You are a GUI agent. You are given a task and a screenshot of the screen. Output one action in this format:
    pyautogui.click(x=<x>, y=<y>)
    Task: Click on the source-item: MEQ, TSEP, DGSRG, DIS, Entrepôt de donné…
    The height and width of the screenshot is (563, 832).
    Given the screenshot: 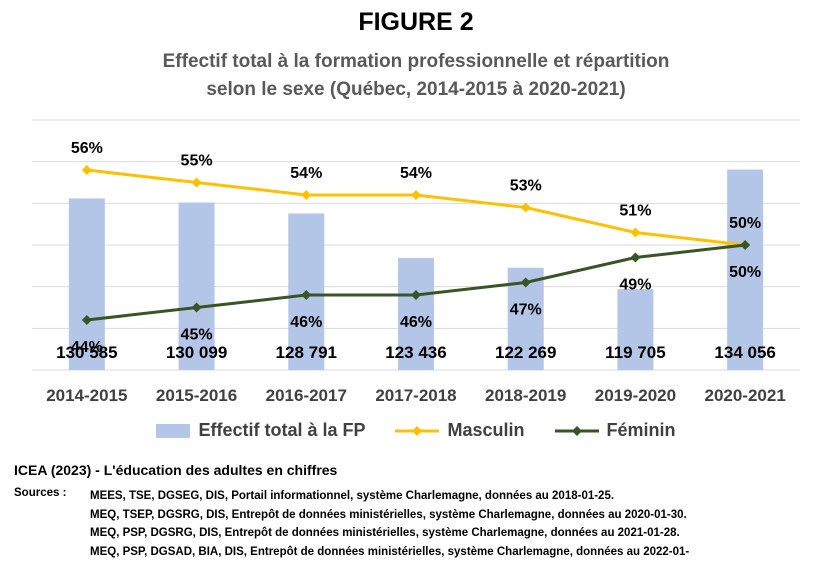 What is the action you would take?
    pyautogui.click(x=388, y=514)
    